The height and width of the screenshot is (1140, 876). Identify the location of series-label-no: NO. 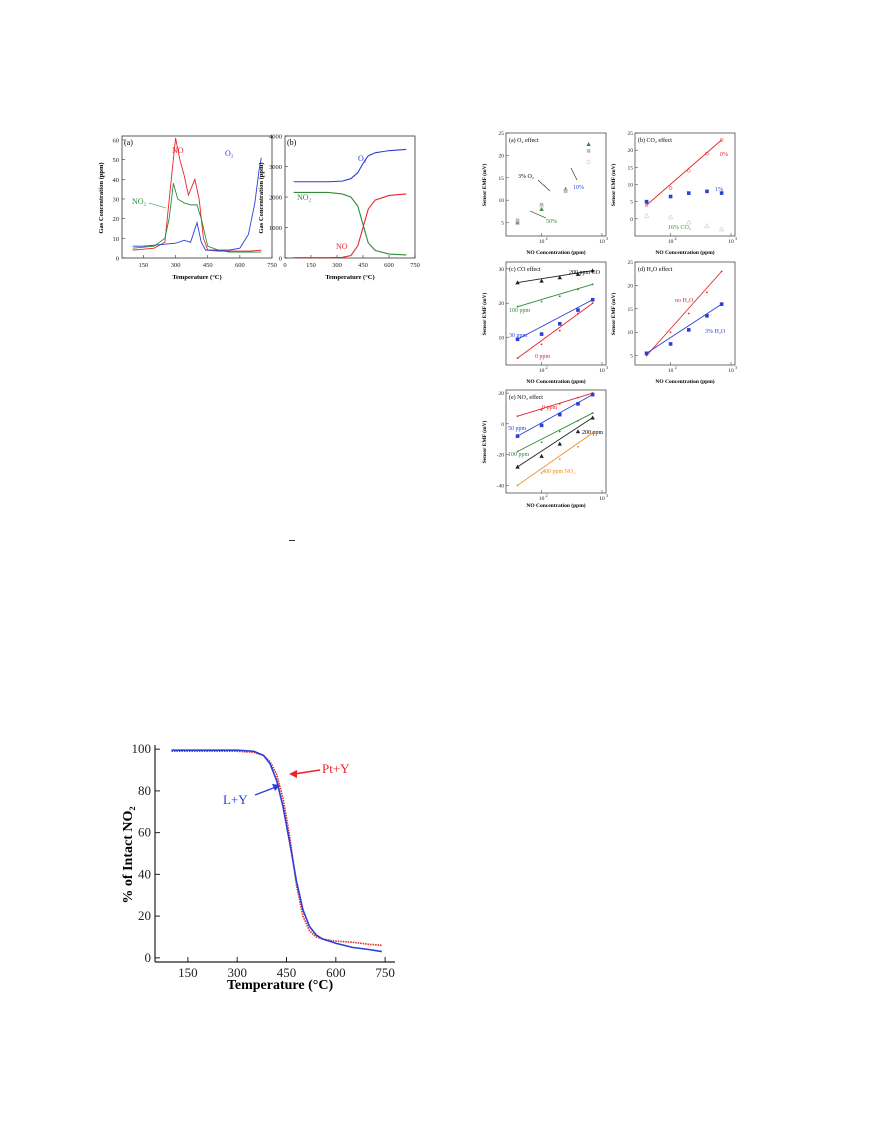
(178, 150).